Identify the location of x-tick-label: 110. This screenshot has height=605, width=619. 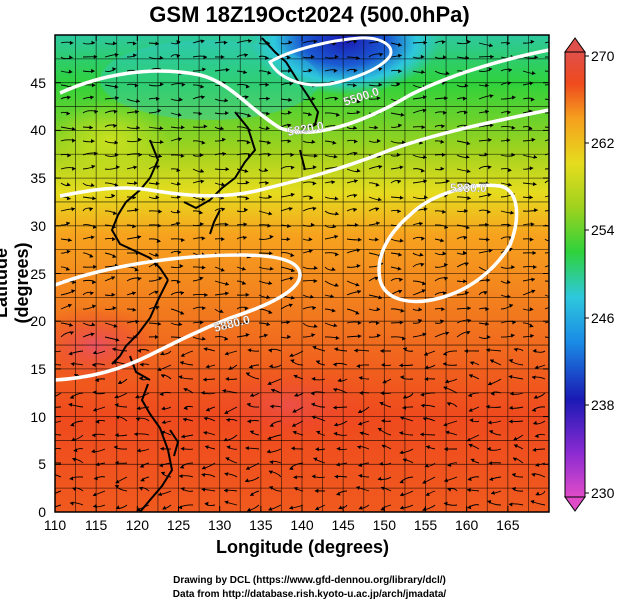
(55, 525).